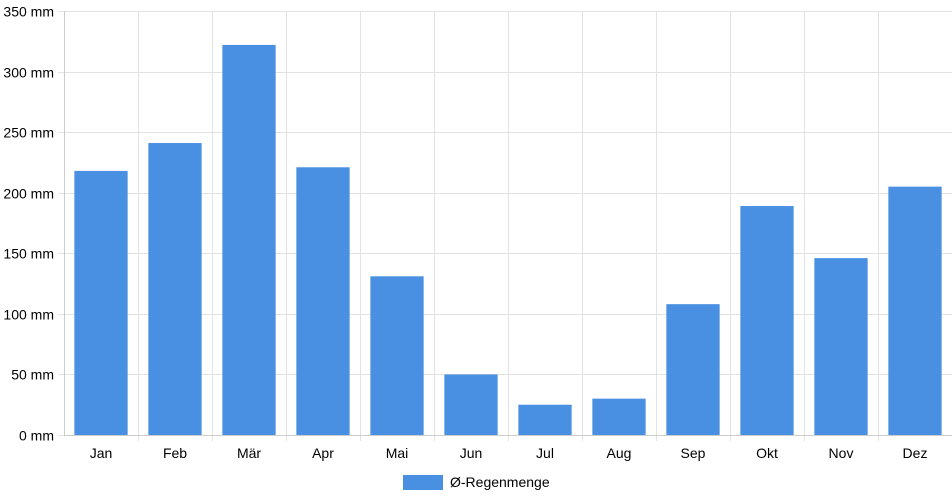 This screenshot has height=500, width=952. I want to click on bar-feb, so click(175, 289).